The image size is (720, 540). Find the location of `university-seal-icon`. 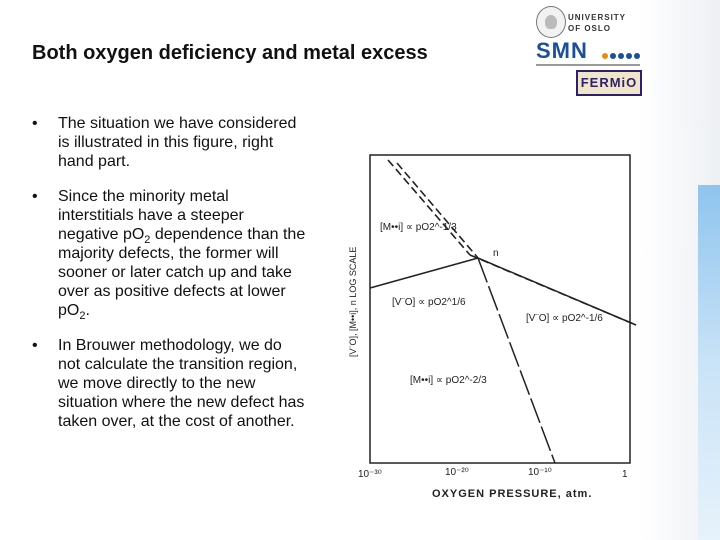

university-seal-icon is located at coordinates (551, 22).